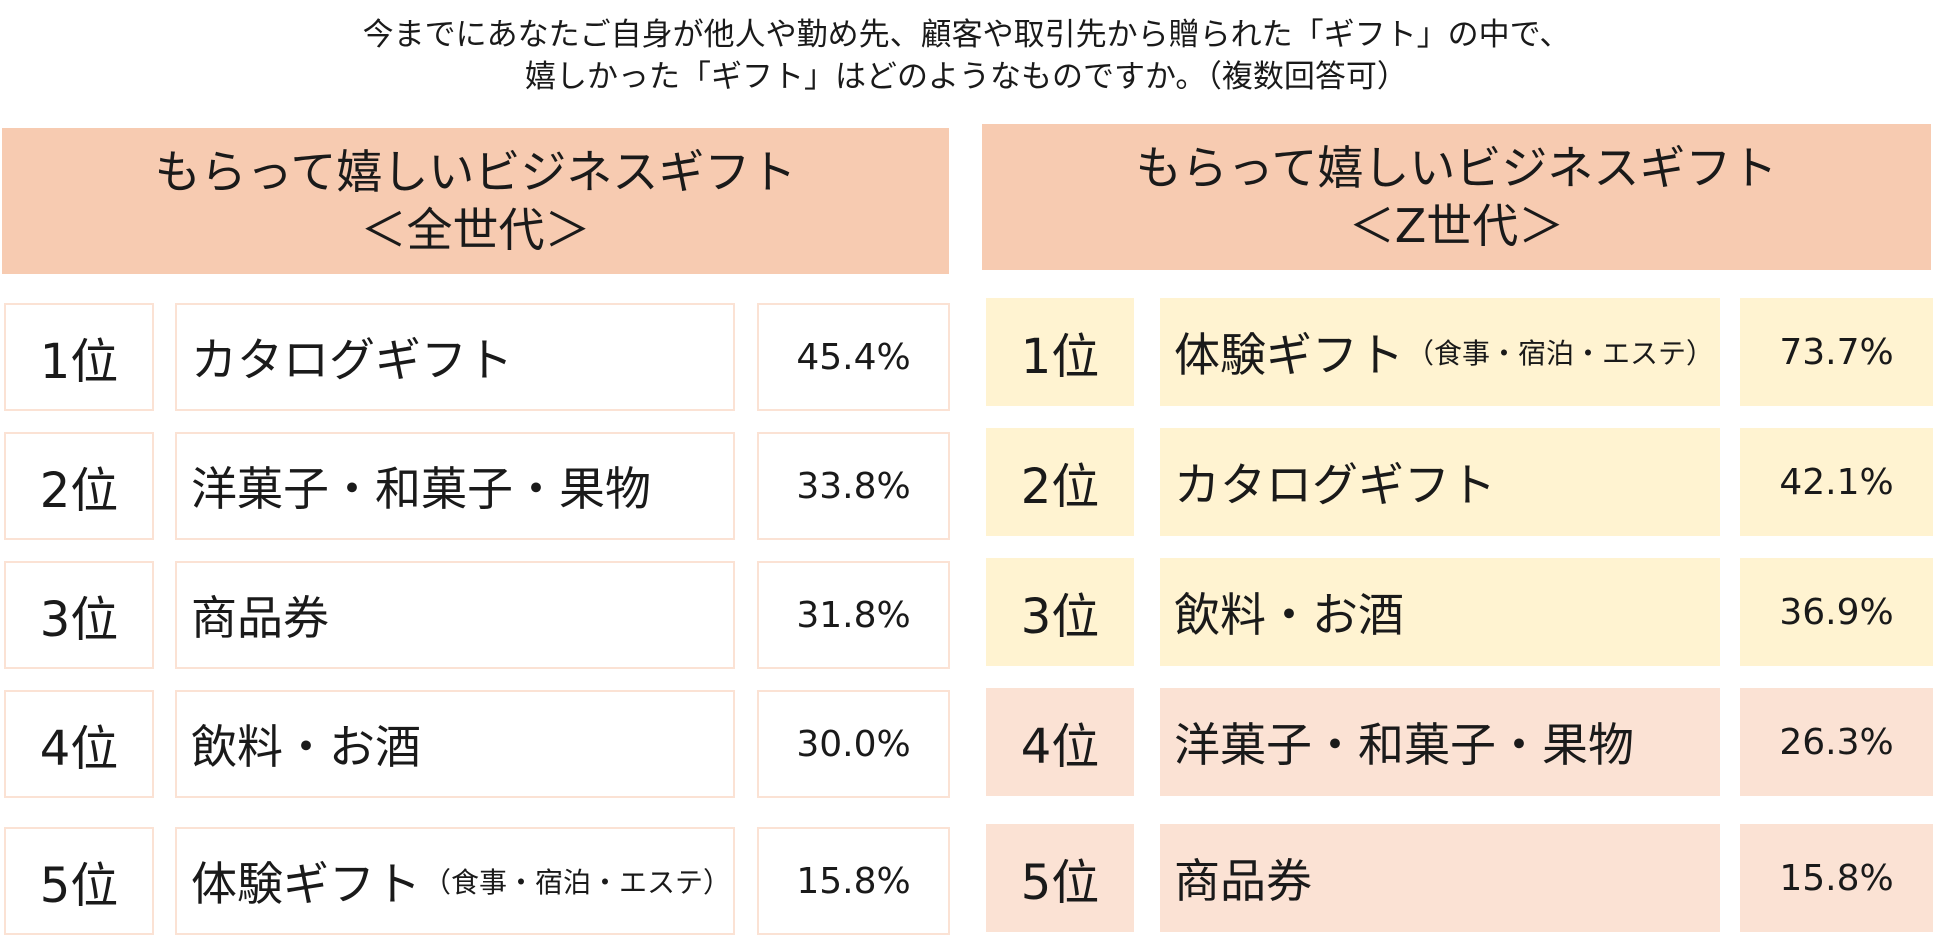 The image size is (1933, 942). I want to click on percent-label: 33.8%, so click(853, 486).